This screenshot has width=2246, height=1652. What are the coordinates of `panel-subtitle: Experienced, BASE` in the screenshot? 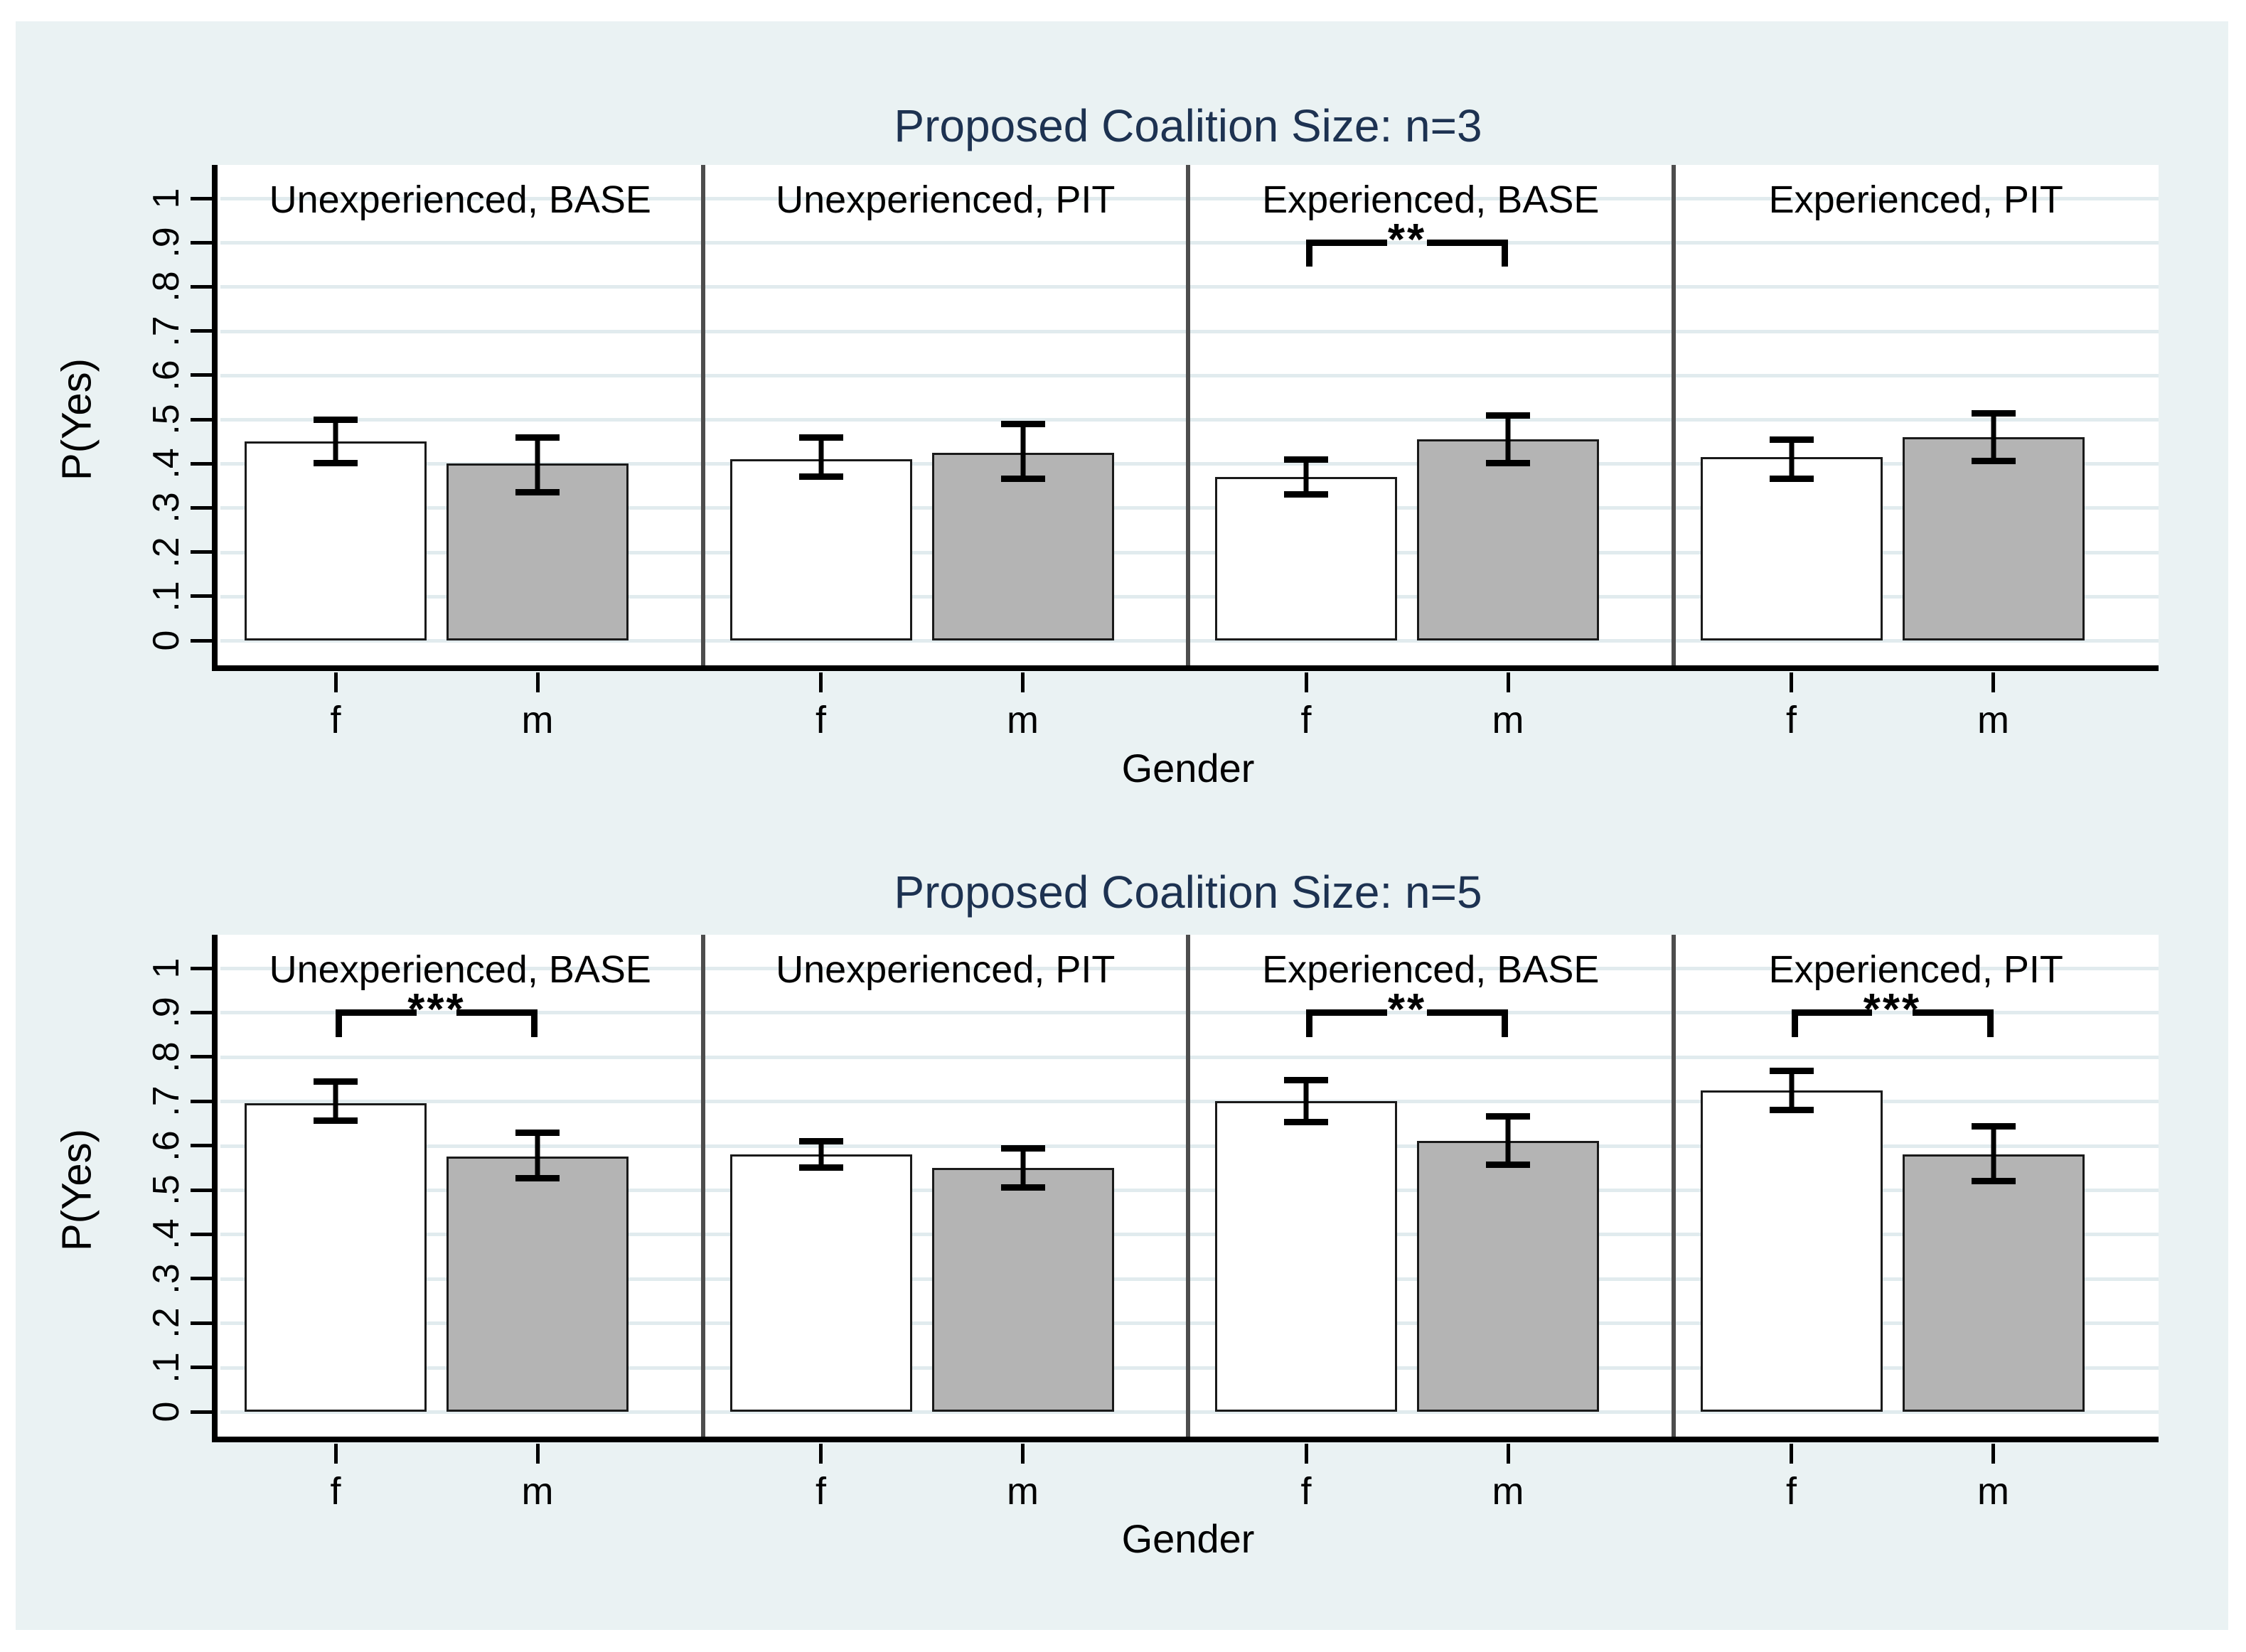 It's located at (1431, 199).